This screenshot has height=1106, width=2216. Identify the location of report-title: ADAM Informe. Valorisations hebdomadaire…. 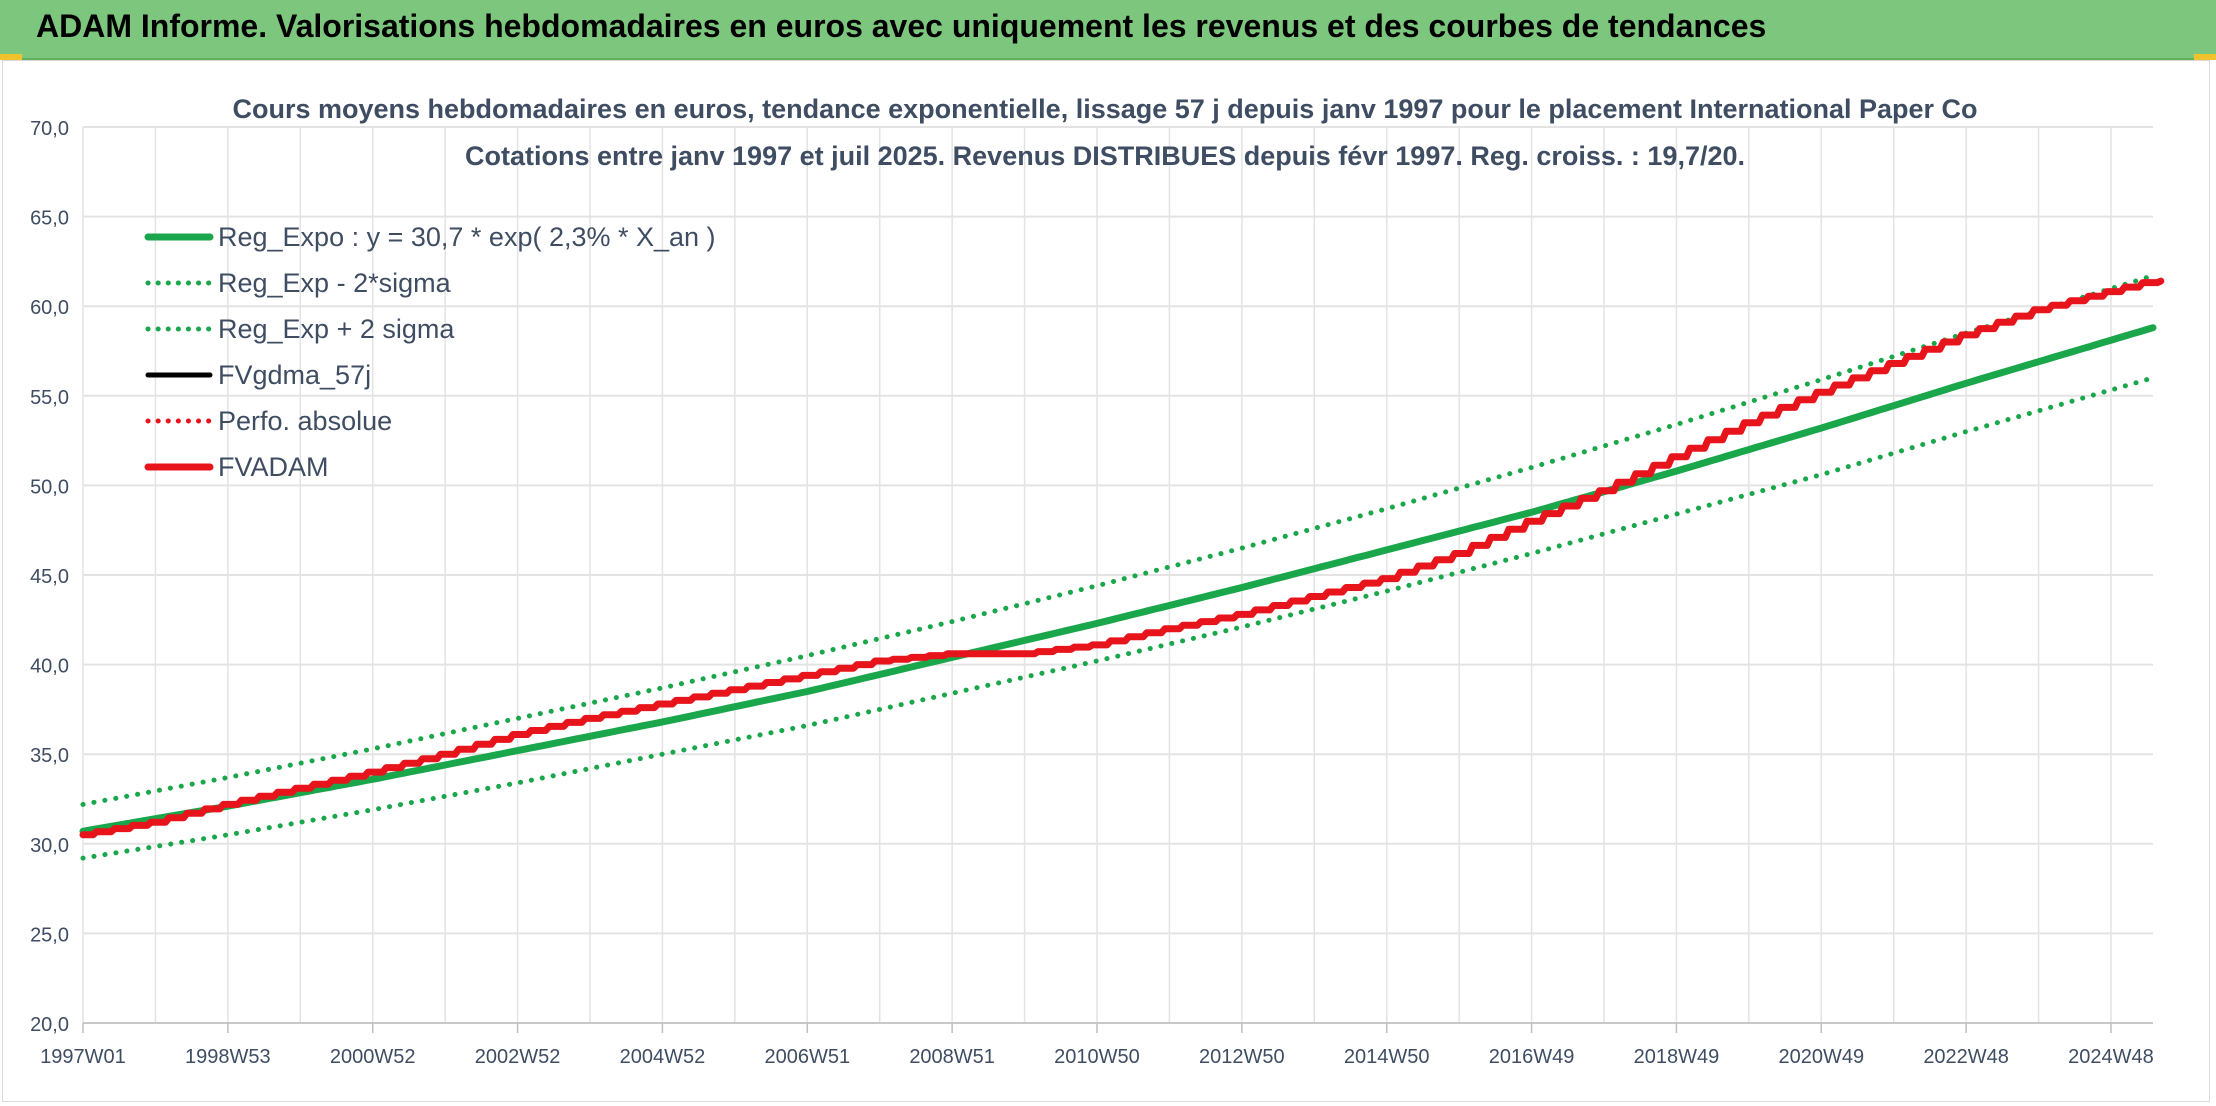
(901, 26).